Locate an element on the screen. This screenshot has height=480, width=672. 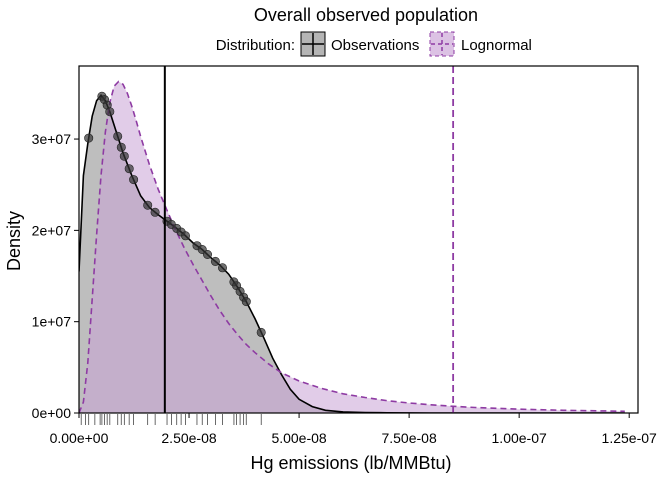
y-tick-label-2: 2e+07 is located at coordinates (52, 230).